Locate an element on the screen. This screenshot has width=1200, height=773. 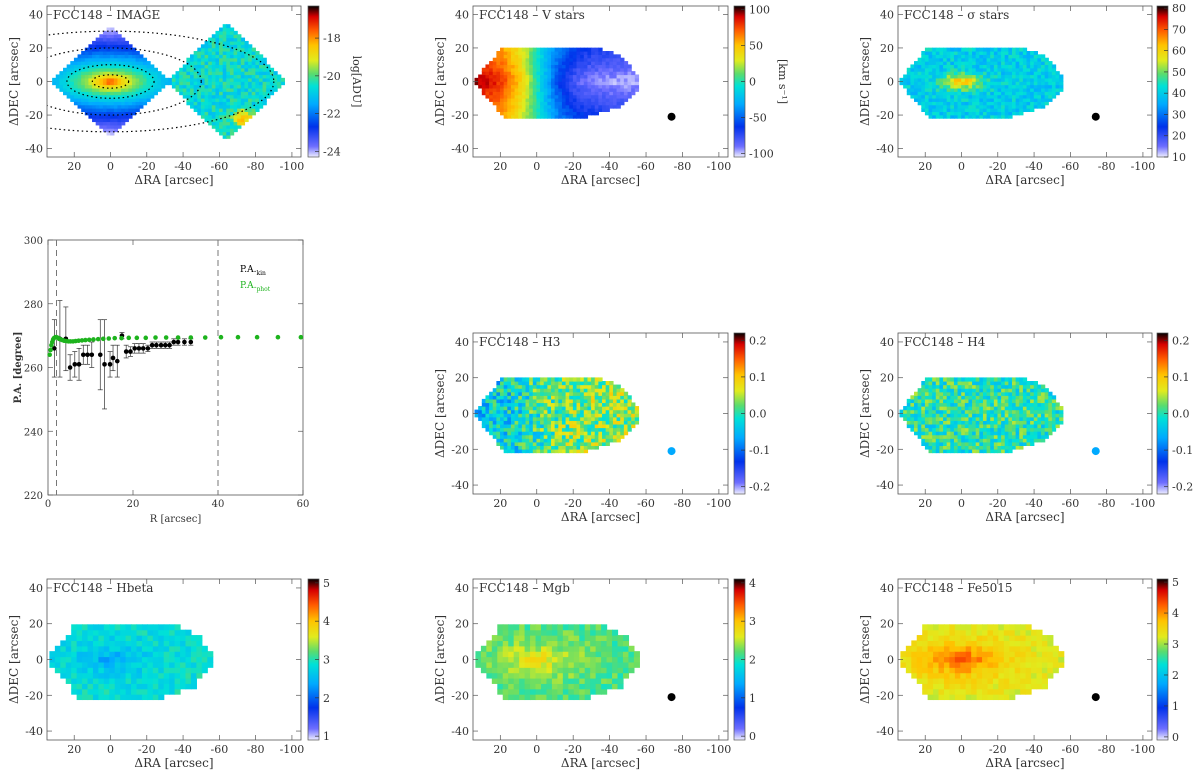
x-tick-label: 60 is located at coordinates (303, 504).